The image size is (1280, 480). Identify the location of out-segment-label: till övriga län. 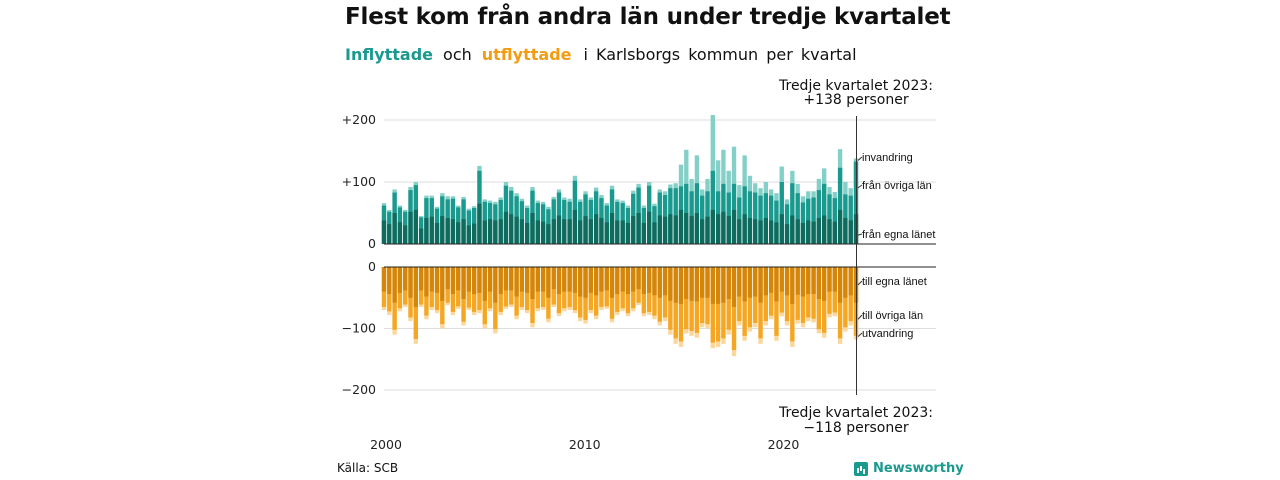
(892, 316).